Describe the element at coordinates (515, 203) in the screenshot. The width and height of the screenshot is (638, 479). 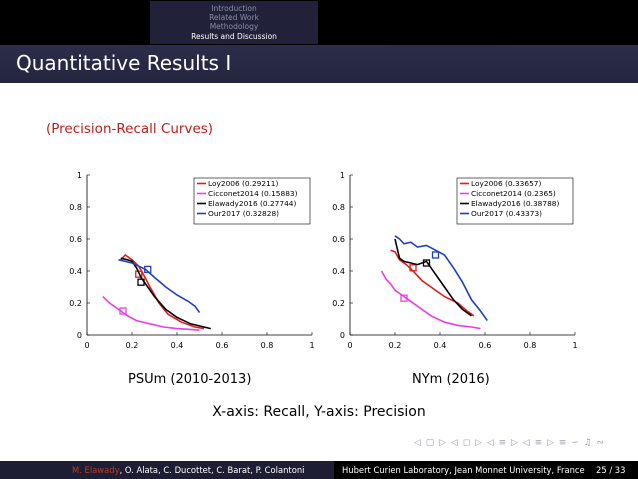
I see `legend-entry: Elawady2016 (0.38788)` at that location.